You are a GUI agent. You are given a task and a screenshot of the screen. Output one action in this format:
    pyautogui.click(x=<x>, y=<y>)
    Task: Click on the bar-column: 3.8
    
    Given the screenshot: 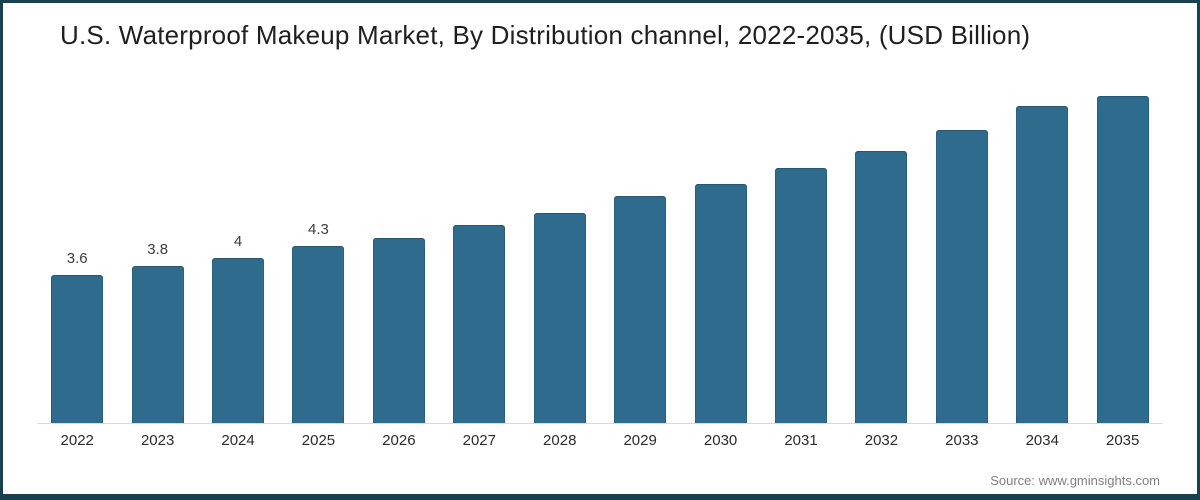 What is the action you would take?
    pyautogui.click(x=157, y=247)
    